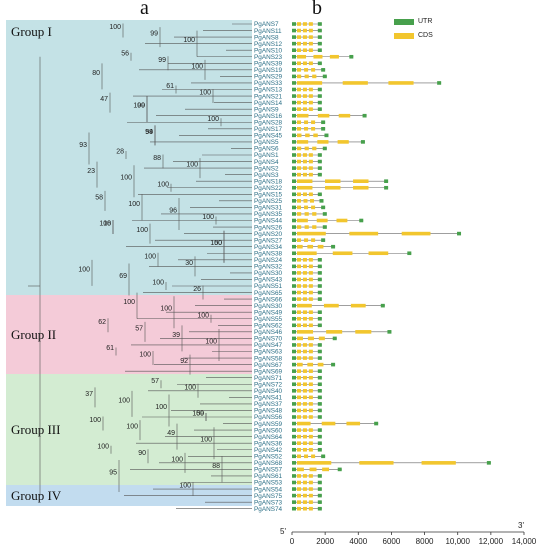  Describe the element at coordinates (268, 424) in the screenshot. I see `gene-label: PgANS59` at that location.